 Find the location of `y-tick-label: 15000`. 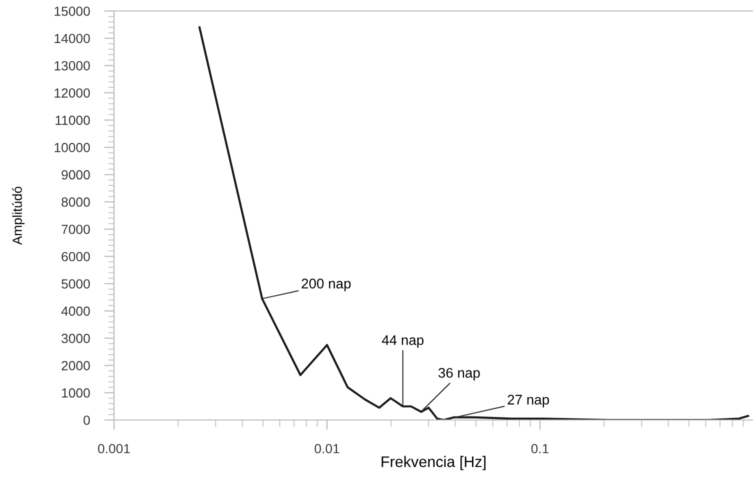

y-tick-label: 15000 is located at coordinates (72, 11).